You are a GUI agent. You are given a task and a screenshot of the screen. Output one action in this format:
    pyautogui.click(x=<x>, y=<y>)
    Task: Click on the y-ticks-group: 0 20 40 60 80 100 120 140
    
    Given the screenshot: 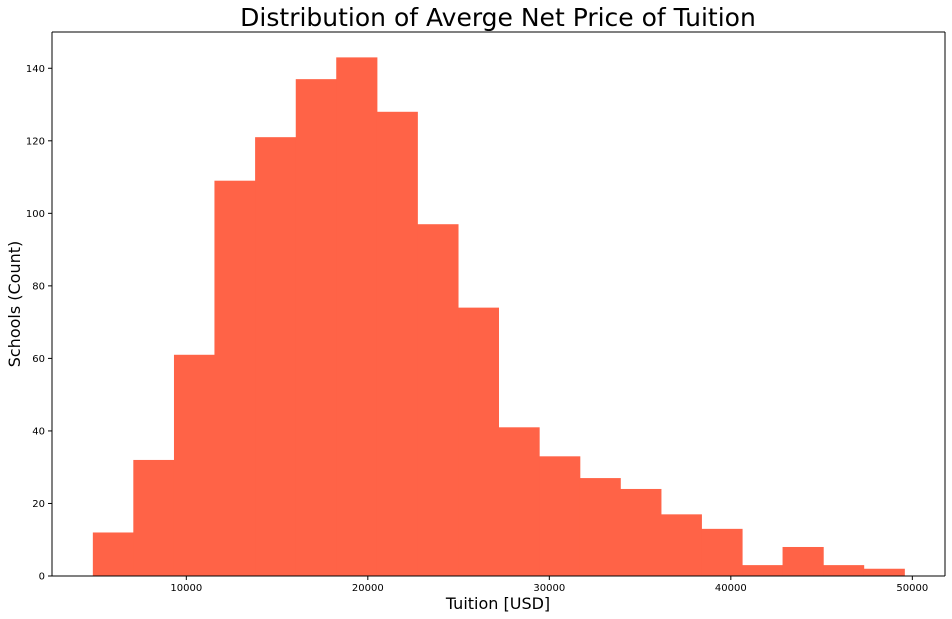 What is the action you would take?
    pyautogui.click(x=39, y=323)
    